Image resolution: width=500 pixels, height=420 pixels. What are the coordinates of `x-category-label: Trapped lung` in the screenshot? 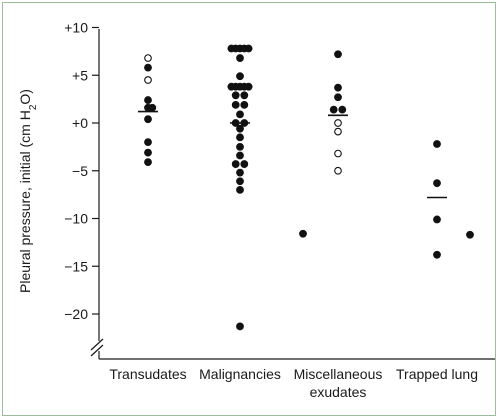 It's located at (437, 374).